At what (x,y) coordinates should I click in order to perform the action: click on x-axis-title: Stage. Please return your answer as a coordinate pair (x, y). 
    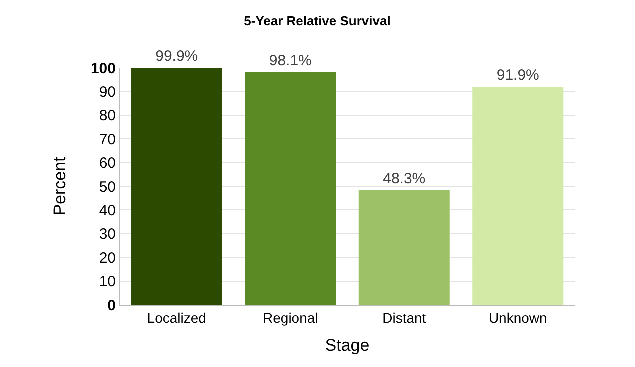
    Looking at the image, I should click on (347, 346).